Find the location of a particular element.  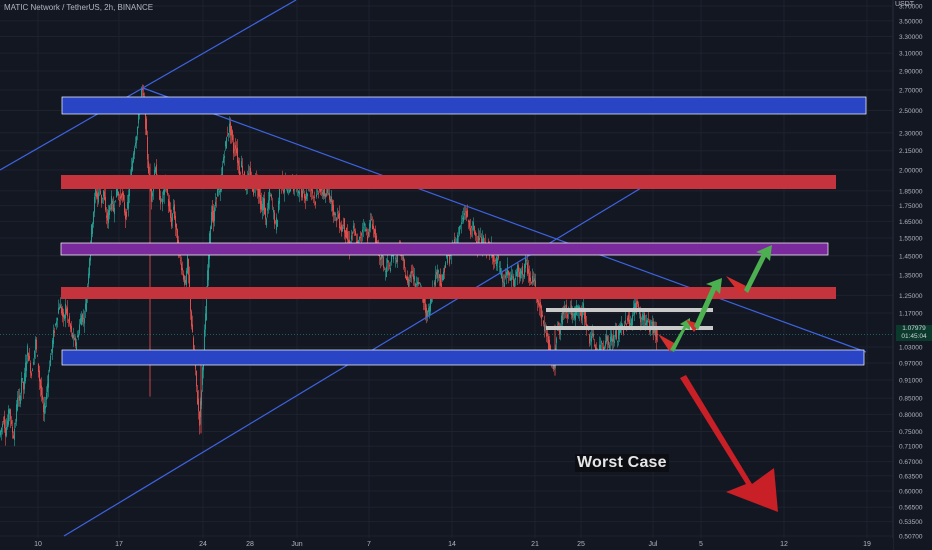

upper-trendline is located at coordinates (148, 85).